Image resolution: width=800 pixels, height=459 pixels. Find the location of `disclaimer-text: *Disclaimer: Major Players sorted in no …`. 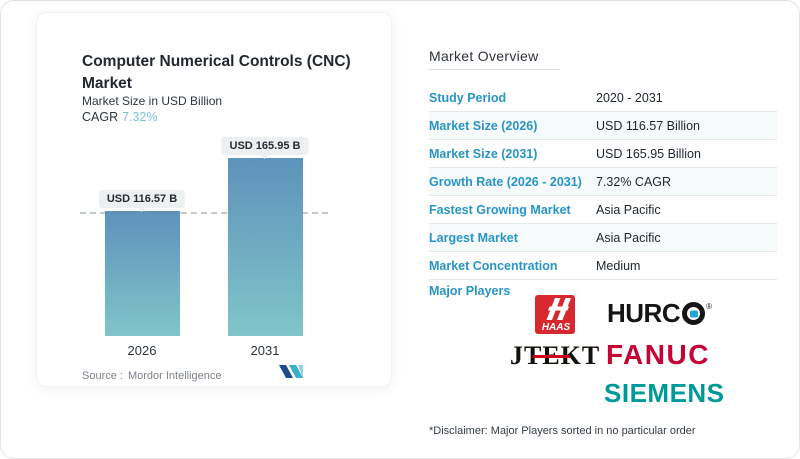

disclaimer-text: *Disclaimer: Major Players sorted in no … is located at coordinates (562, 431).